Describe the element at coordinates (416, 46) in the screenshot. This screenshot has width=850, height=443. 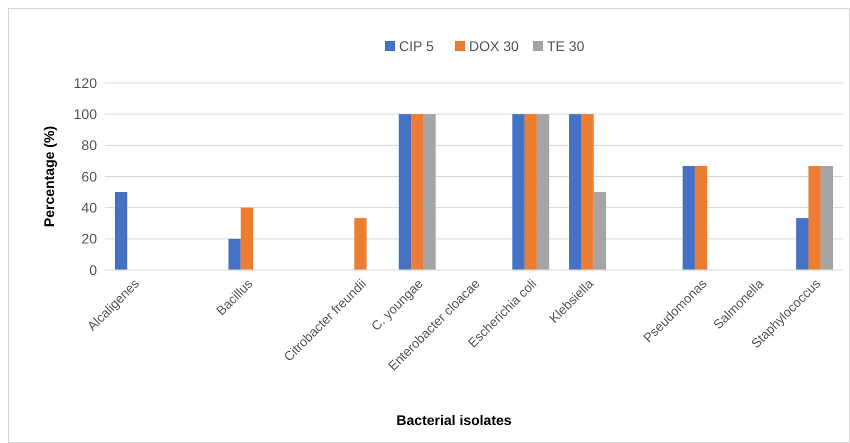
I see `legend-label: CIP 5` at that location.